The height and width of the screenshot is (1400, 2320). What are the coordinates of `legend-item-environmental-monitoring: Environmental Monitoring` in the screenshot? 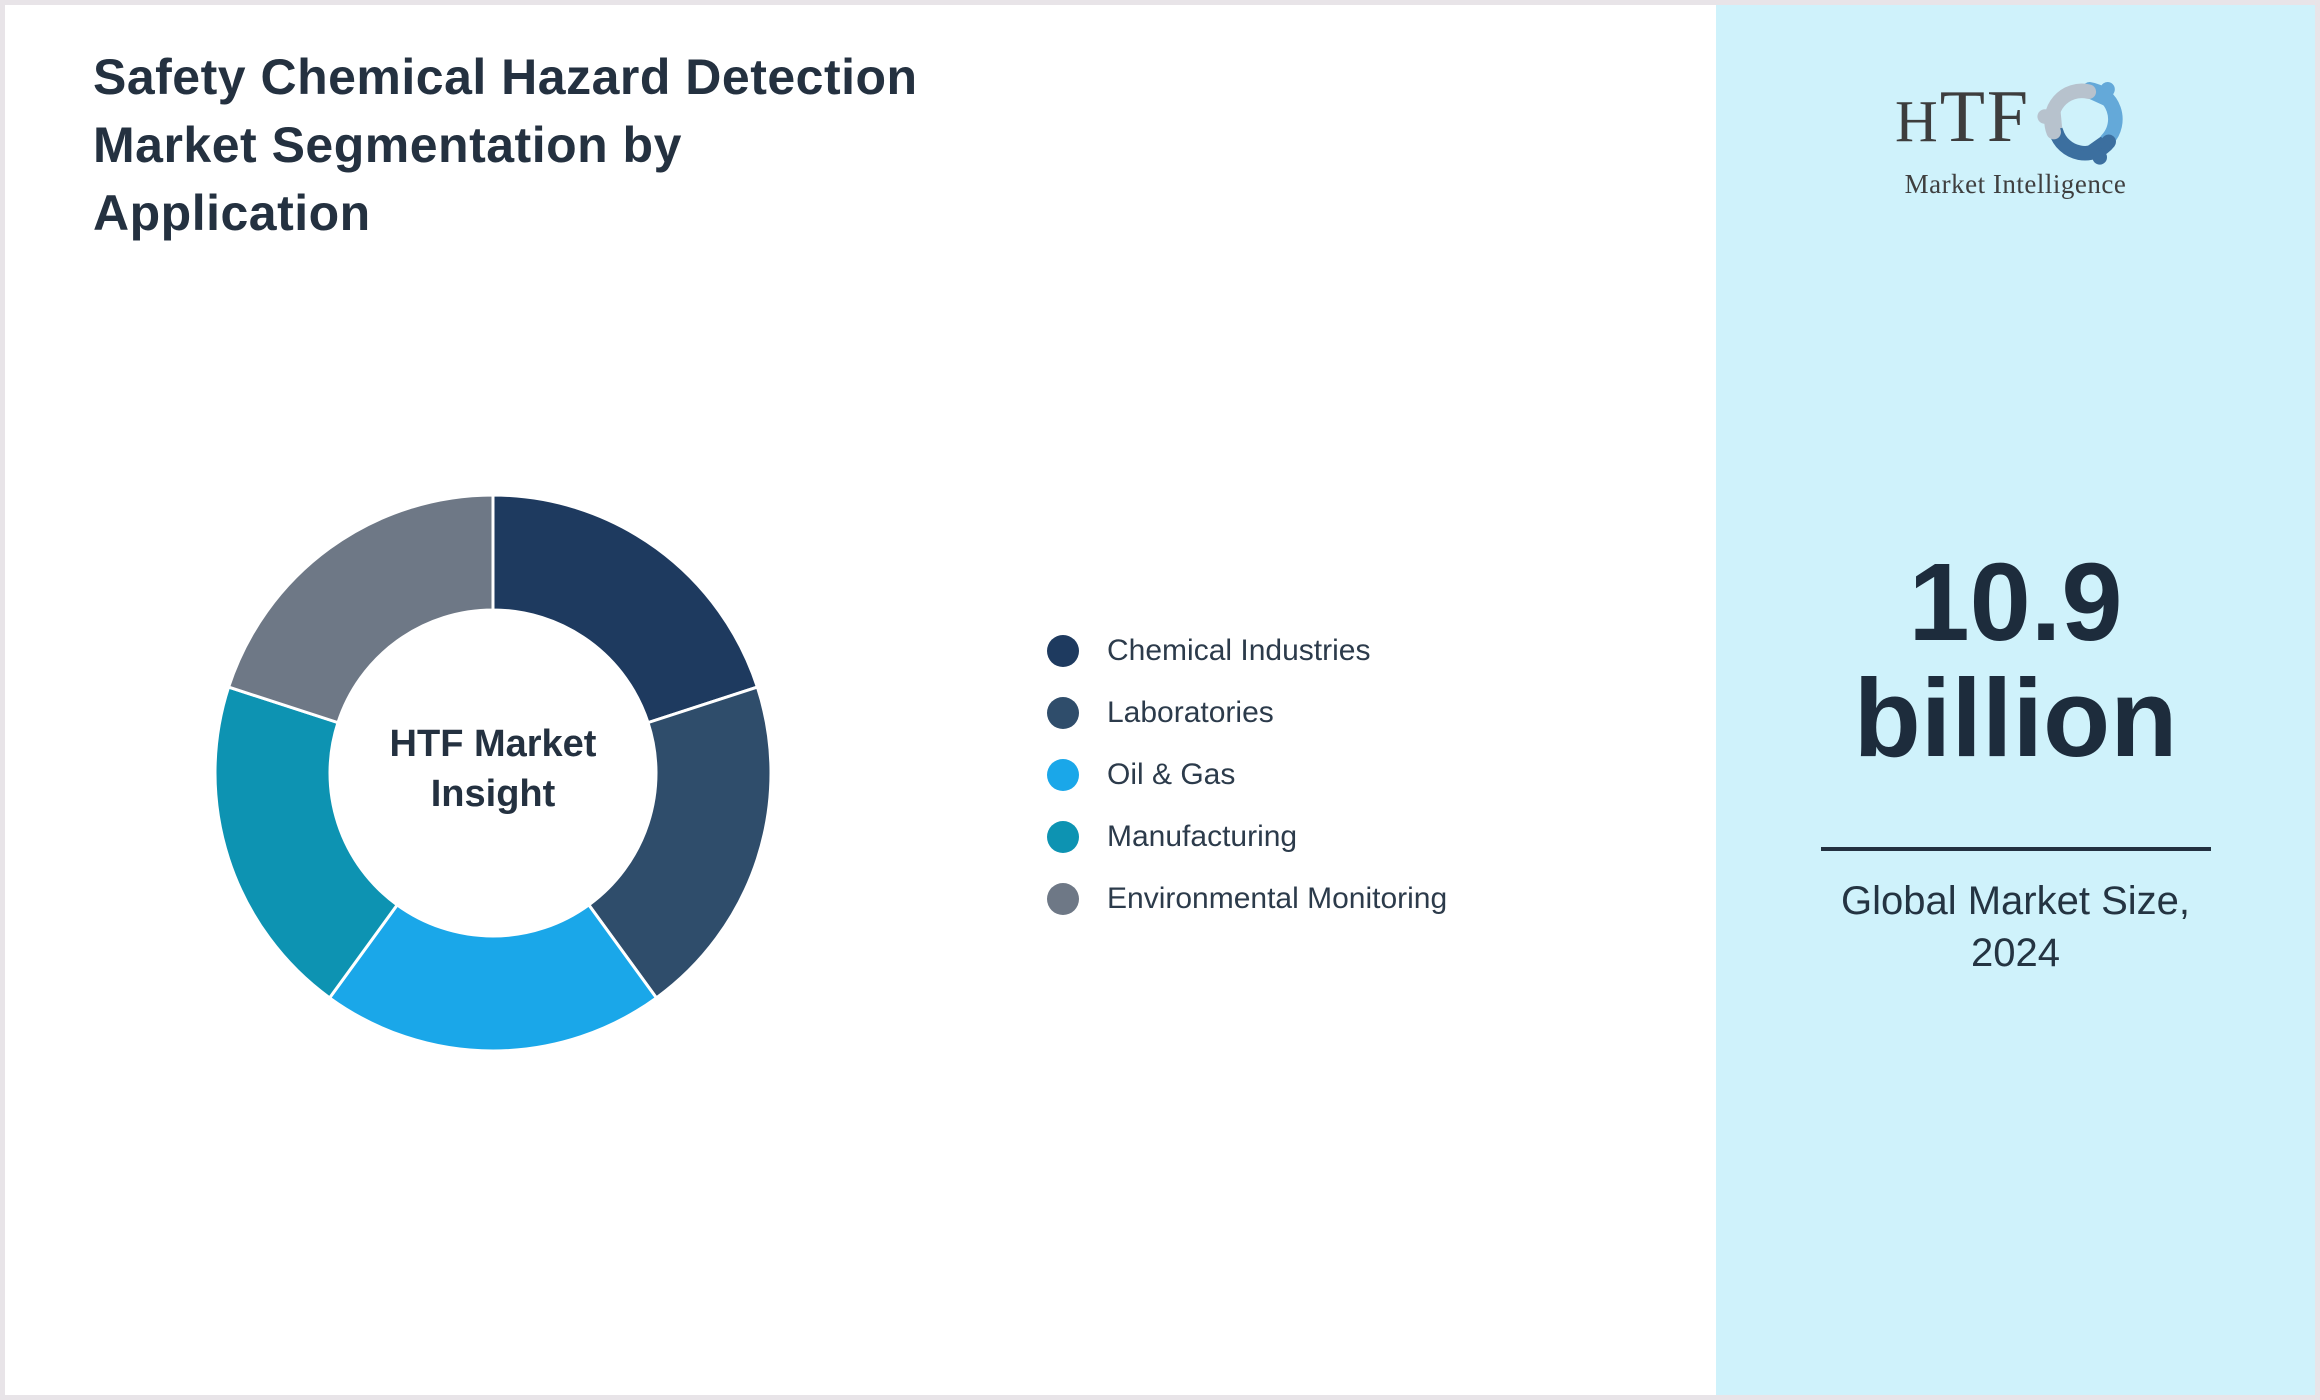 It's located at (1247, 898).